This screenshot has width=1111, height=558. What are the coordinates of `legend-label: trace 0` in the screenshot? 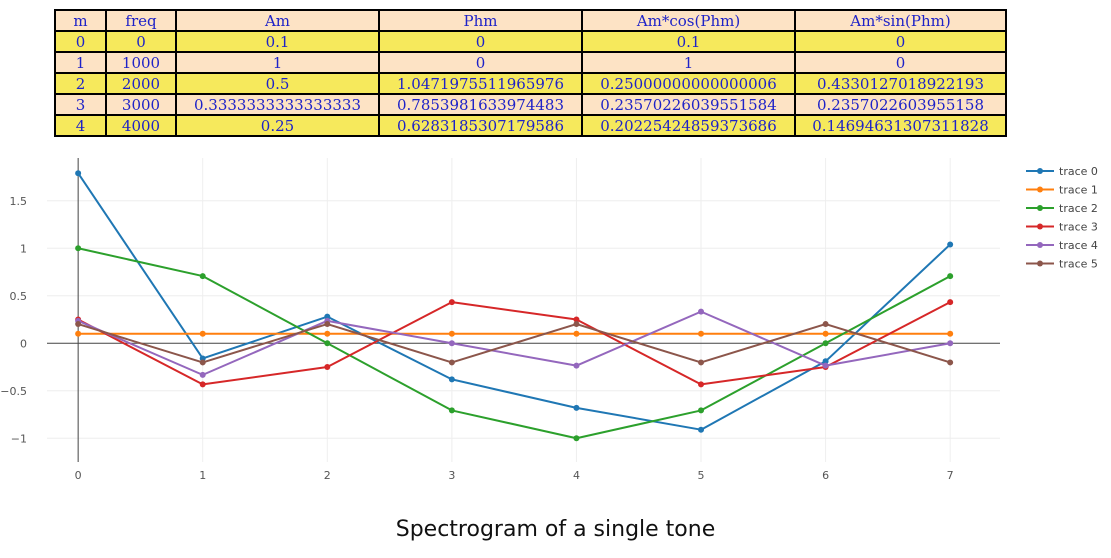 It's located at (1078, 171).